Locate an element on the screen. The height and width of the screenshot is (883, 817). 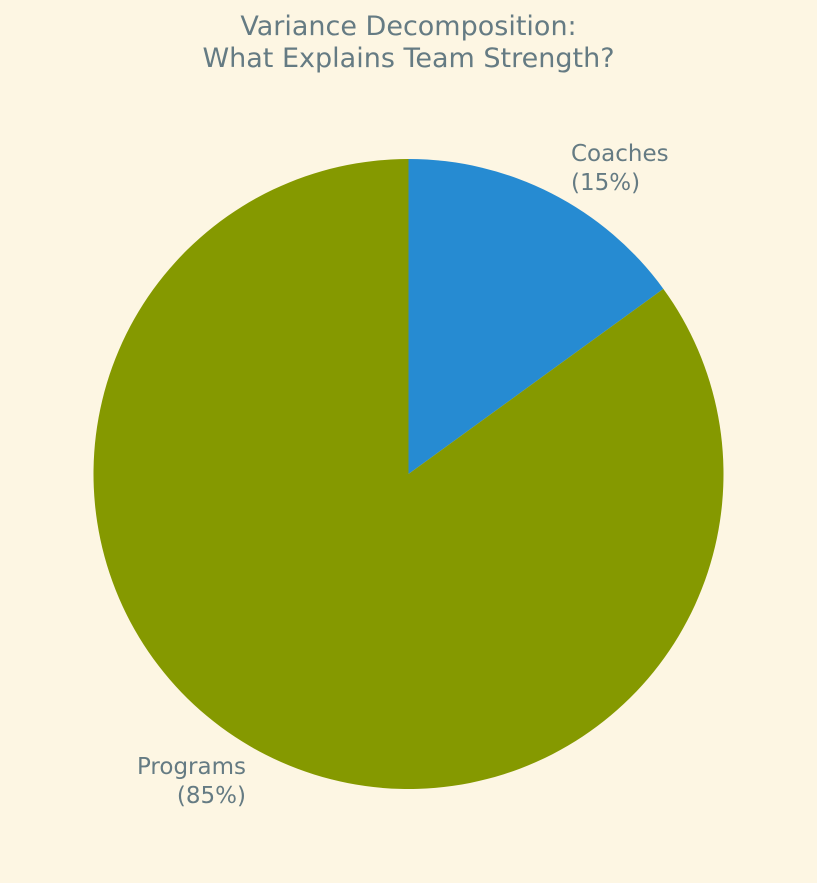
pie-slice-coaches is located at coordinates (536, 316).